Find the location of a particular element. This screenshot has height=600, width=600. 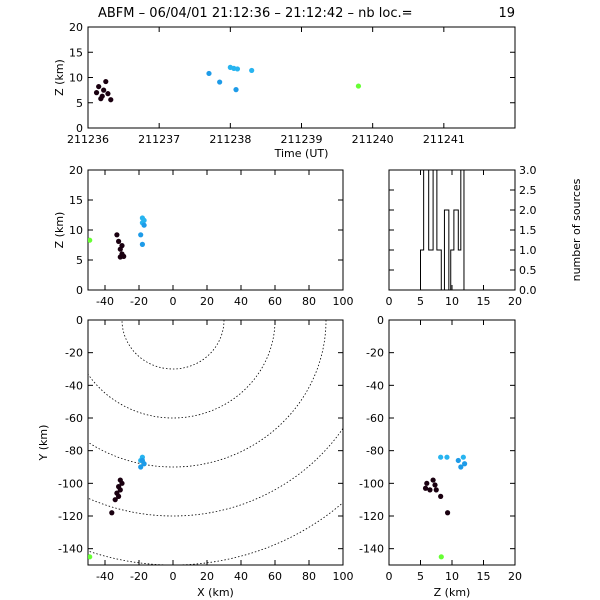

y-tick-label: 1.0 is located at coordinates (528, 250).